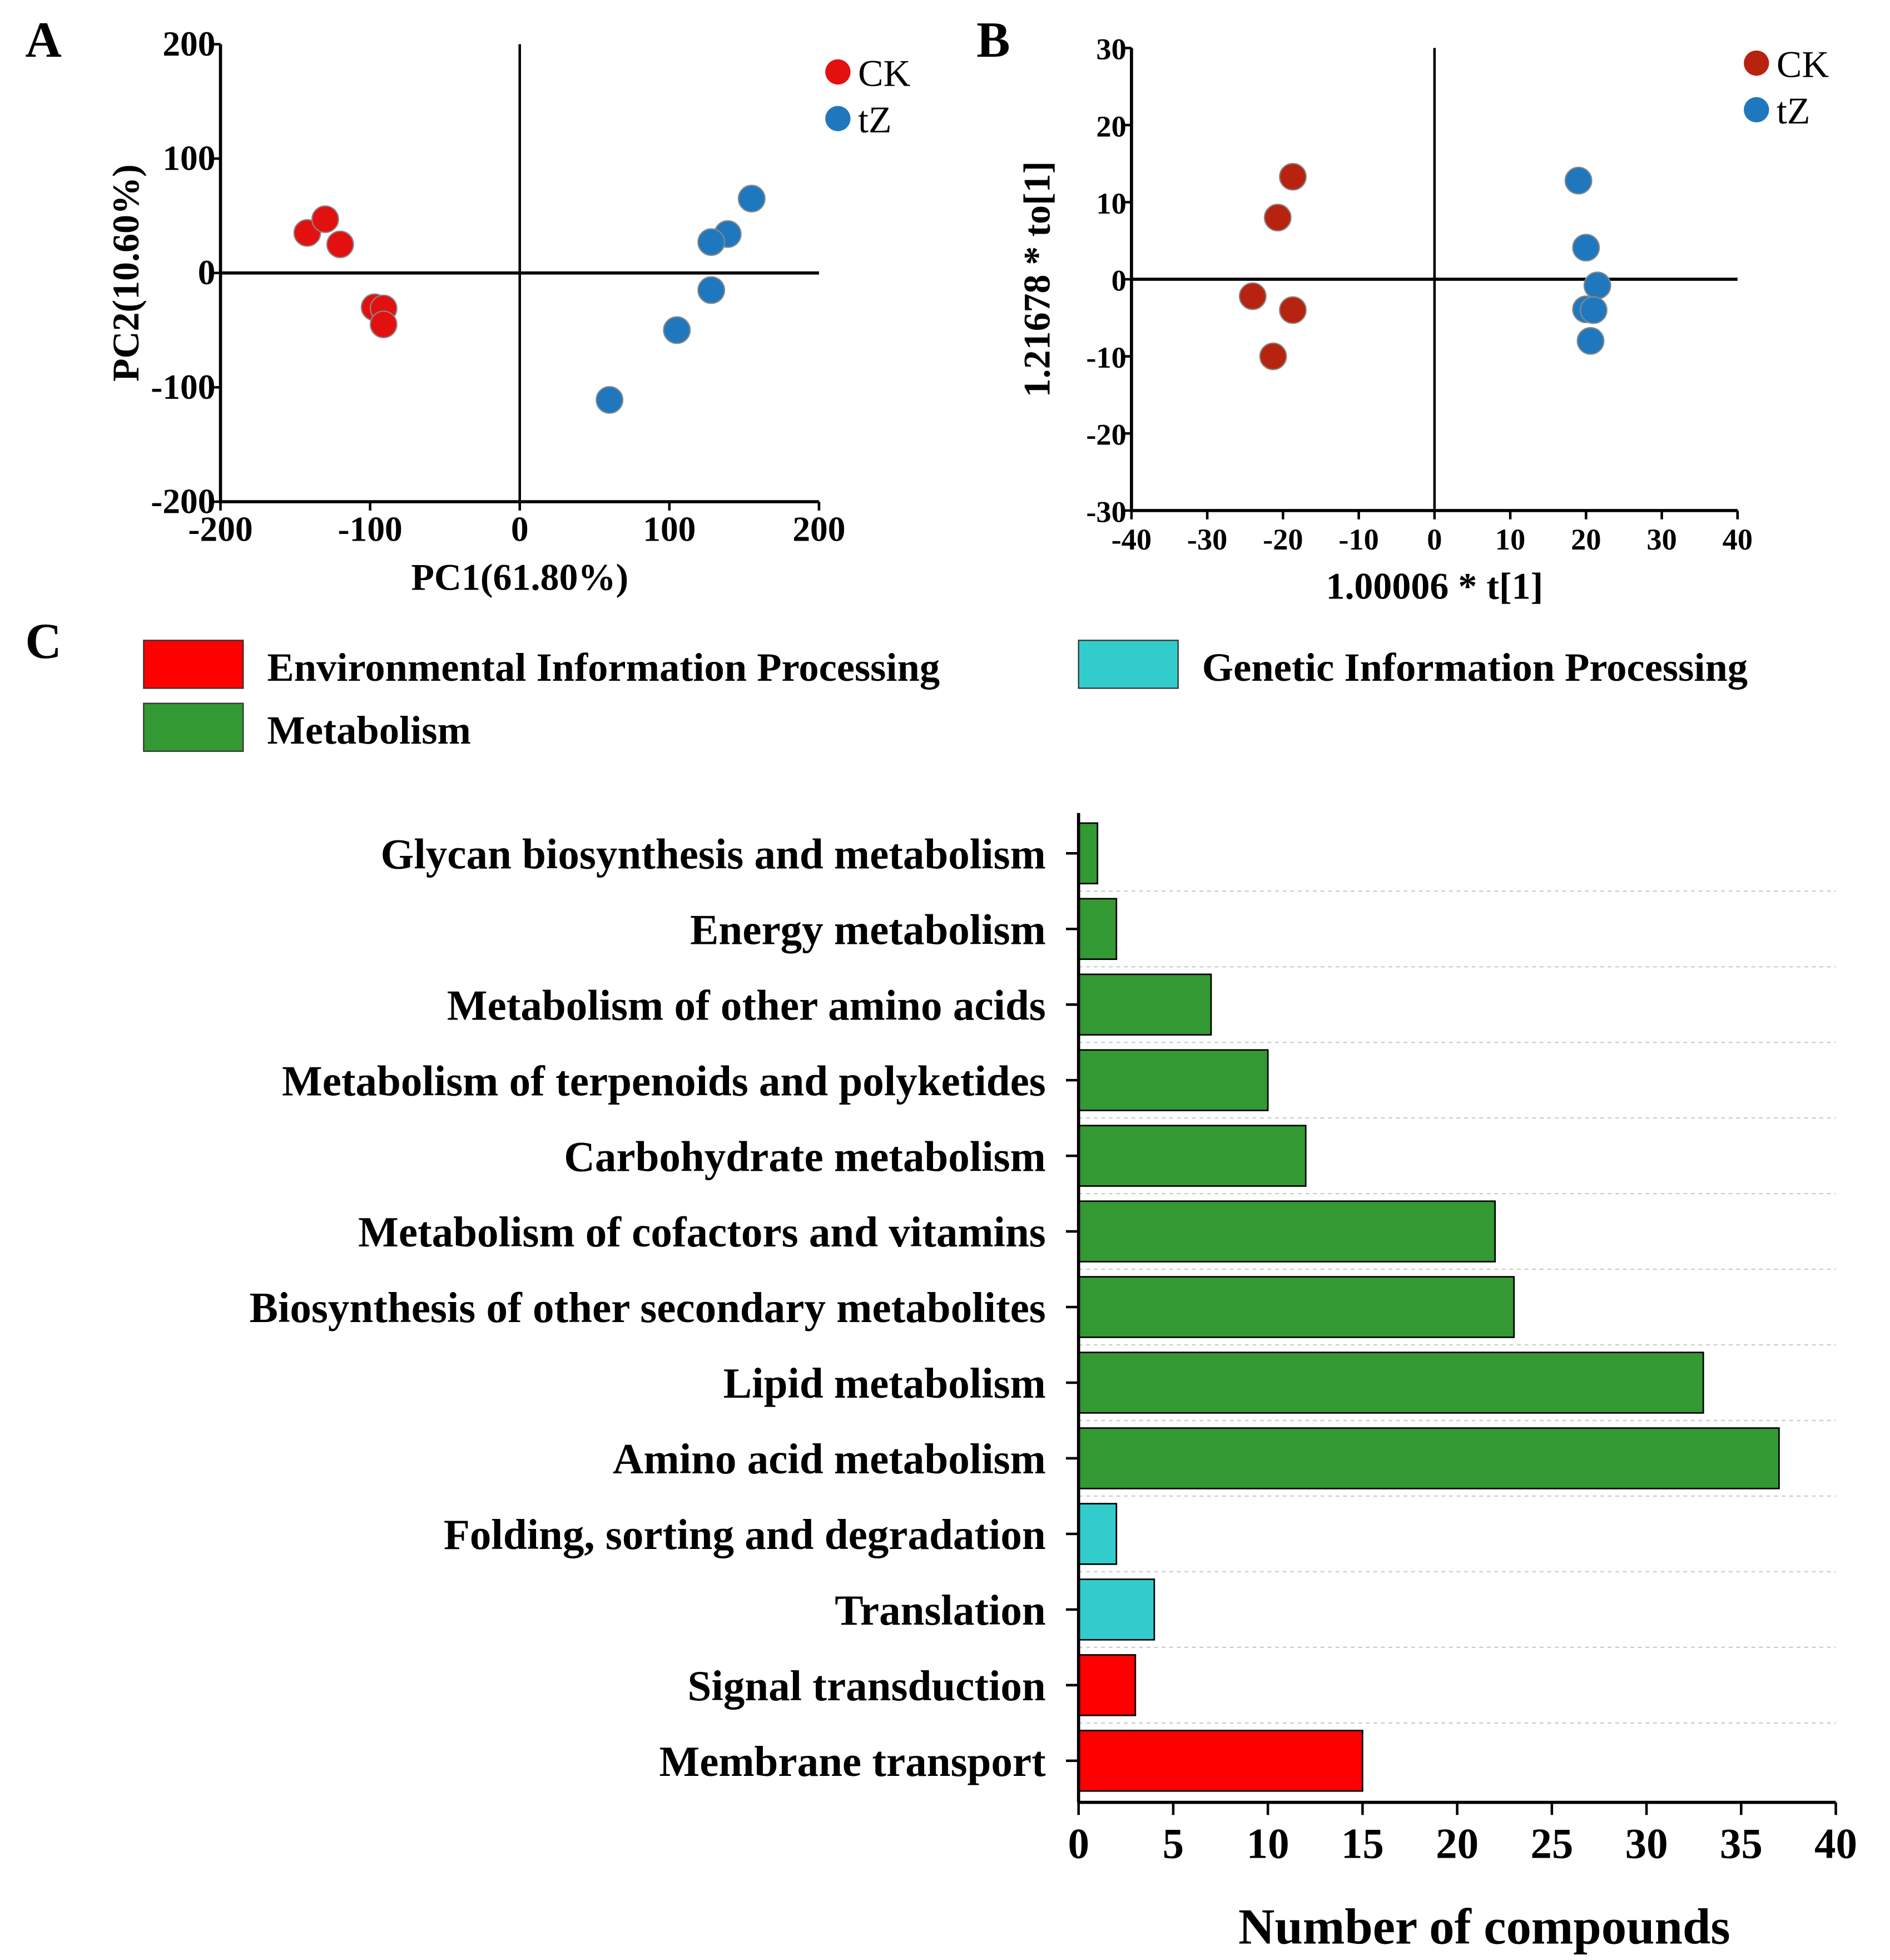 The height and width of the screenshot is (1960, 1890). Describe the element at coordinates (1358, 539) in the screenshot. I see `x-tick-label: -10` at that location.